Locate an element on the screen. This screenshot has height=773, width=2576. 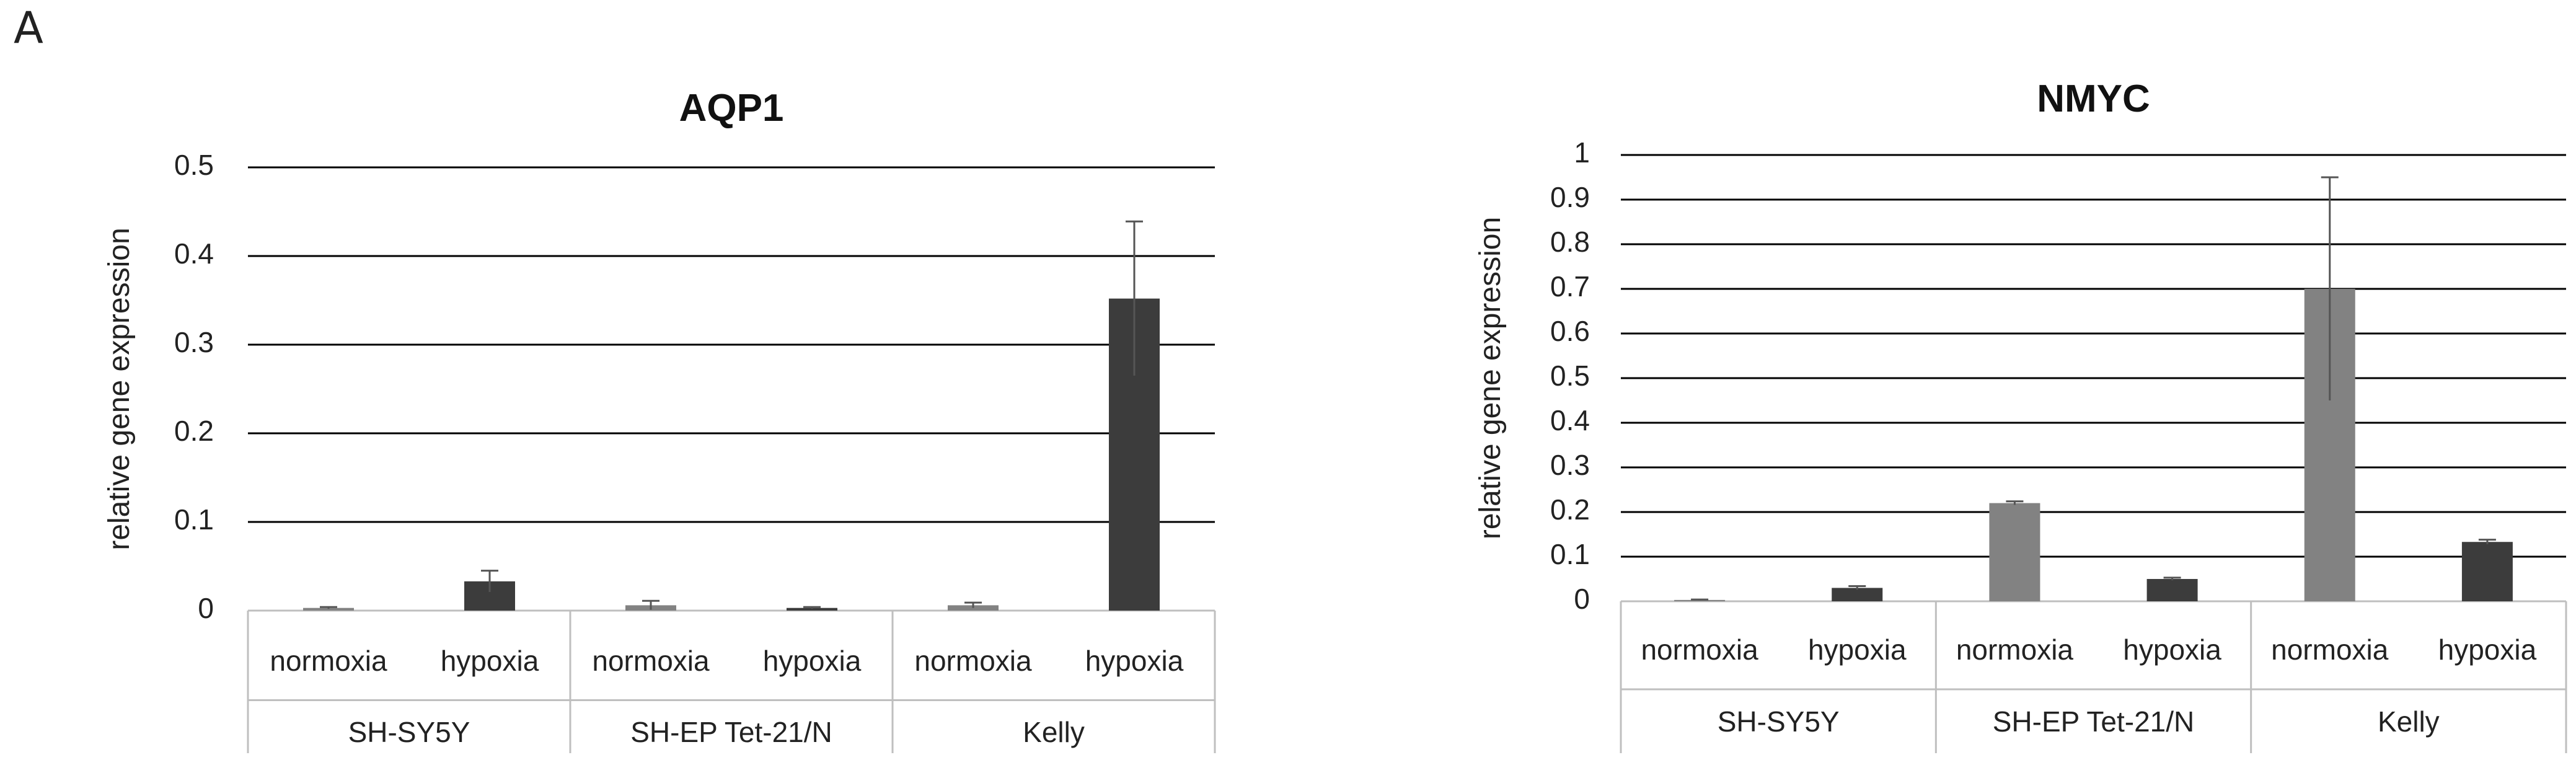
y-tick-label: 0.8 is located at coordinates (1570, 242).